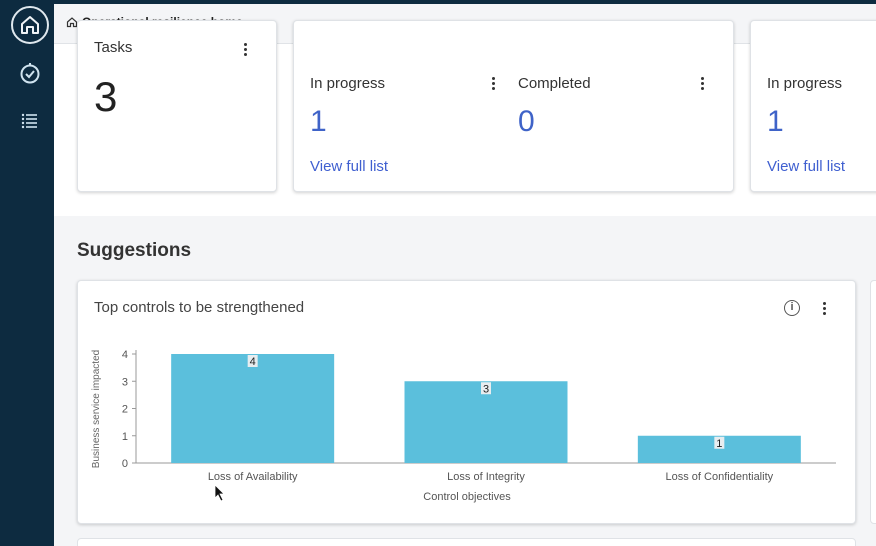  I want to click on x-tick-label: Loss of Confidentiality, so click(720, 477).